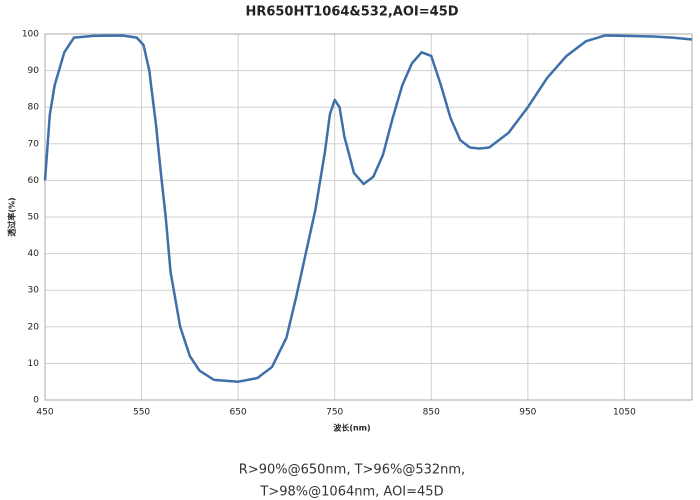 The width and height of the screenshot is (700, 500). I want to click on y-tick-label: 10, so click(34, 364).